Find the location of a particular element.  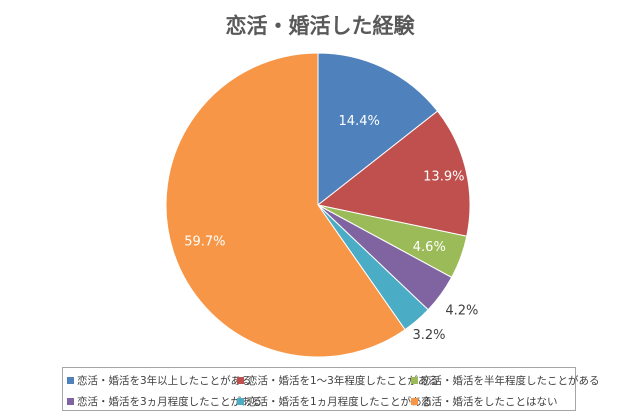

legend-item: 恋活・婚活を半年程度したことがある is located at coordinates (505, 380).